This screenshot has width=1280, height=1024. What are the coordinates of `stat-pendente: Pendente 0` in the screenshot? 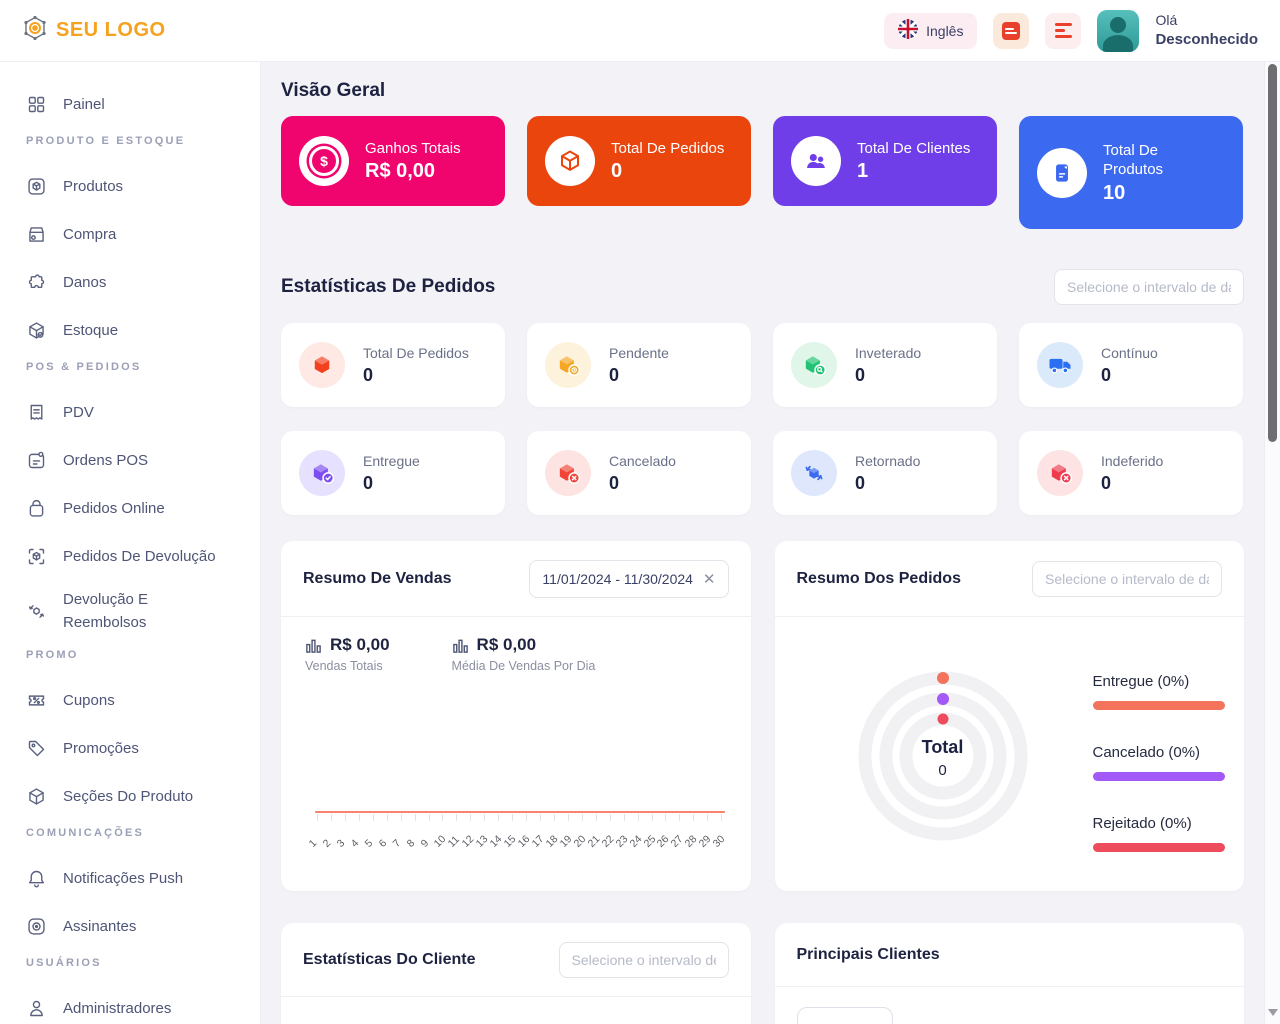 It's located at (639, 365).